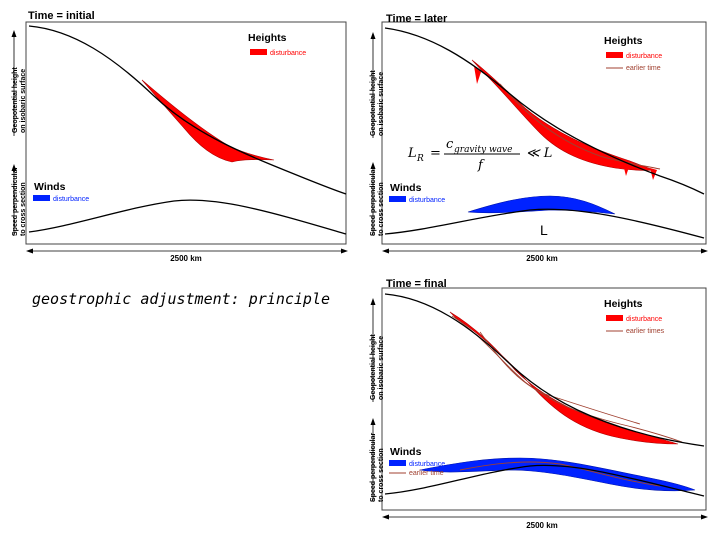  I want to click on winds-legend-disturbance: disturbance, so click(427, 464).